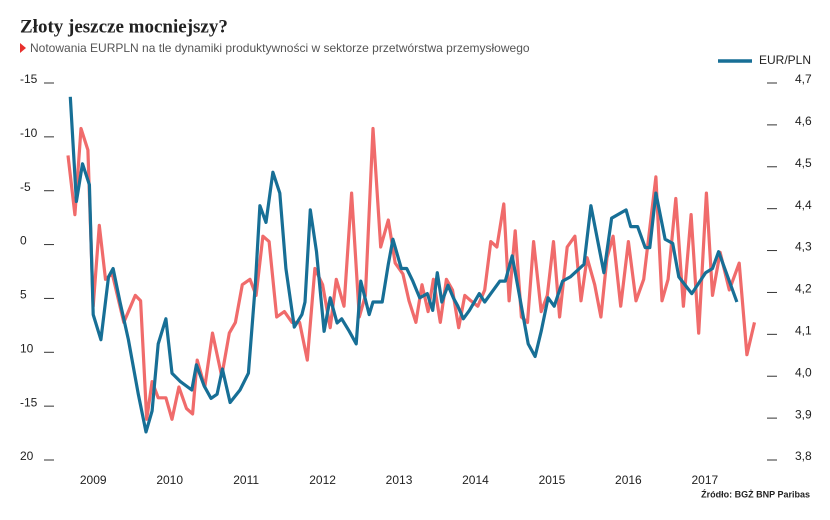 This screenshot has height=520, width=830. I want to click on x-tick-label: 2009, so click(93, 480).